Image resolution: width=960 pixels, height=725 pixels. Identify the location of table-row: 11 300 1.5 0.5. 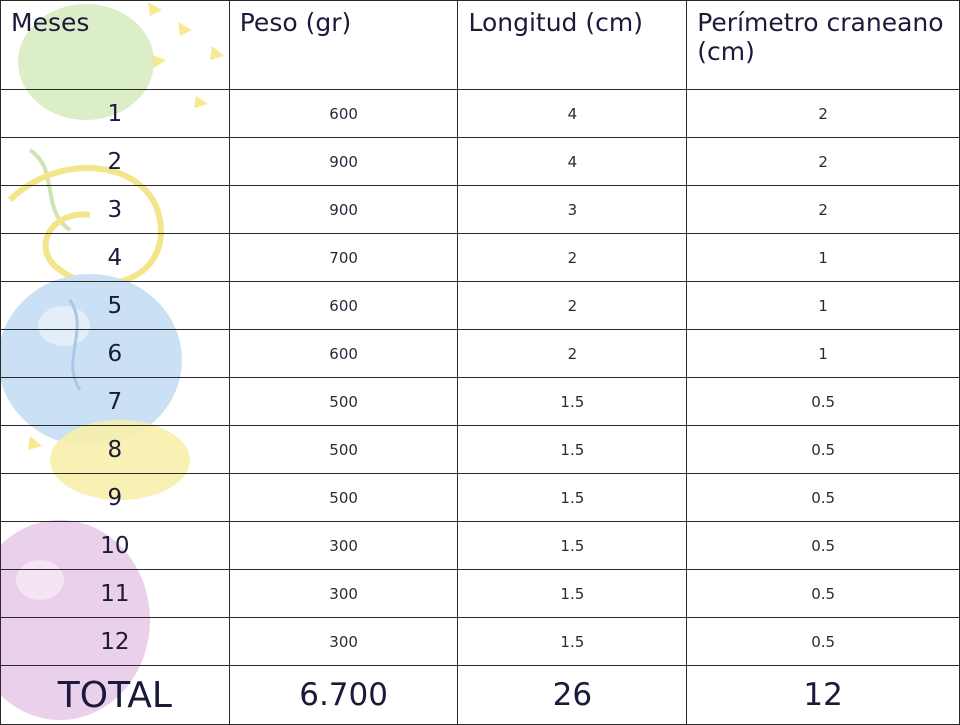
(480, 593).